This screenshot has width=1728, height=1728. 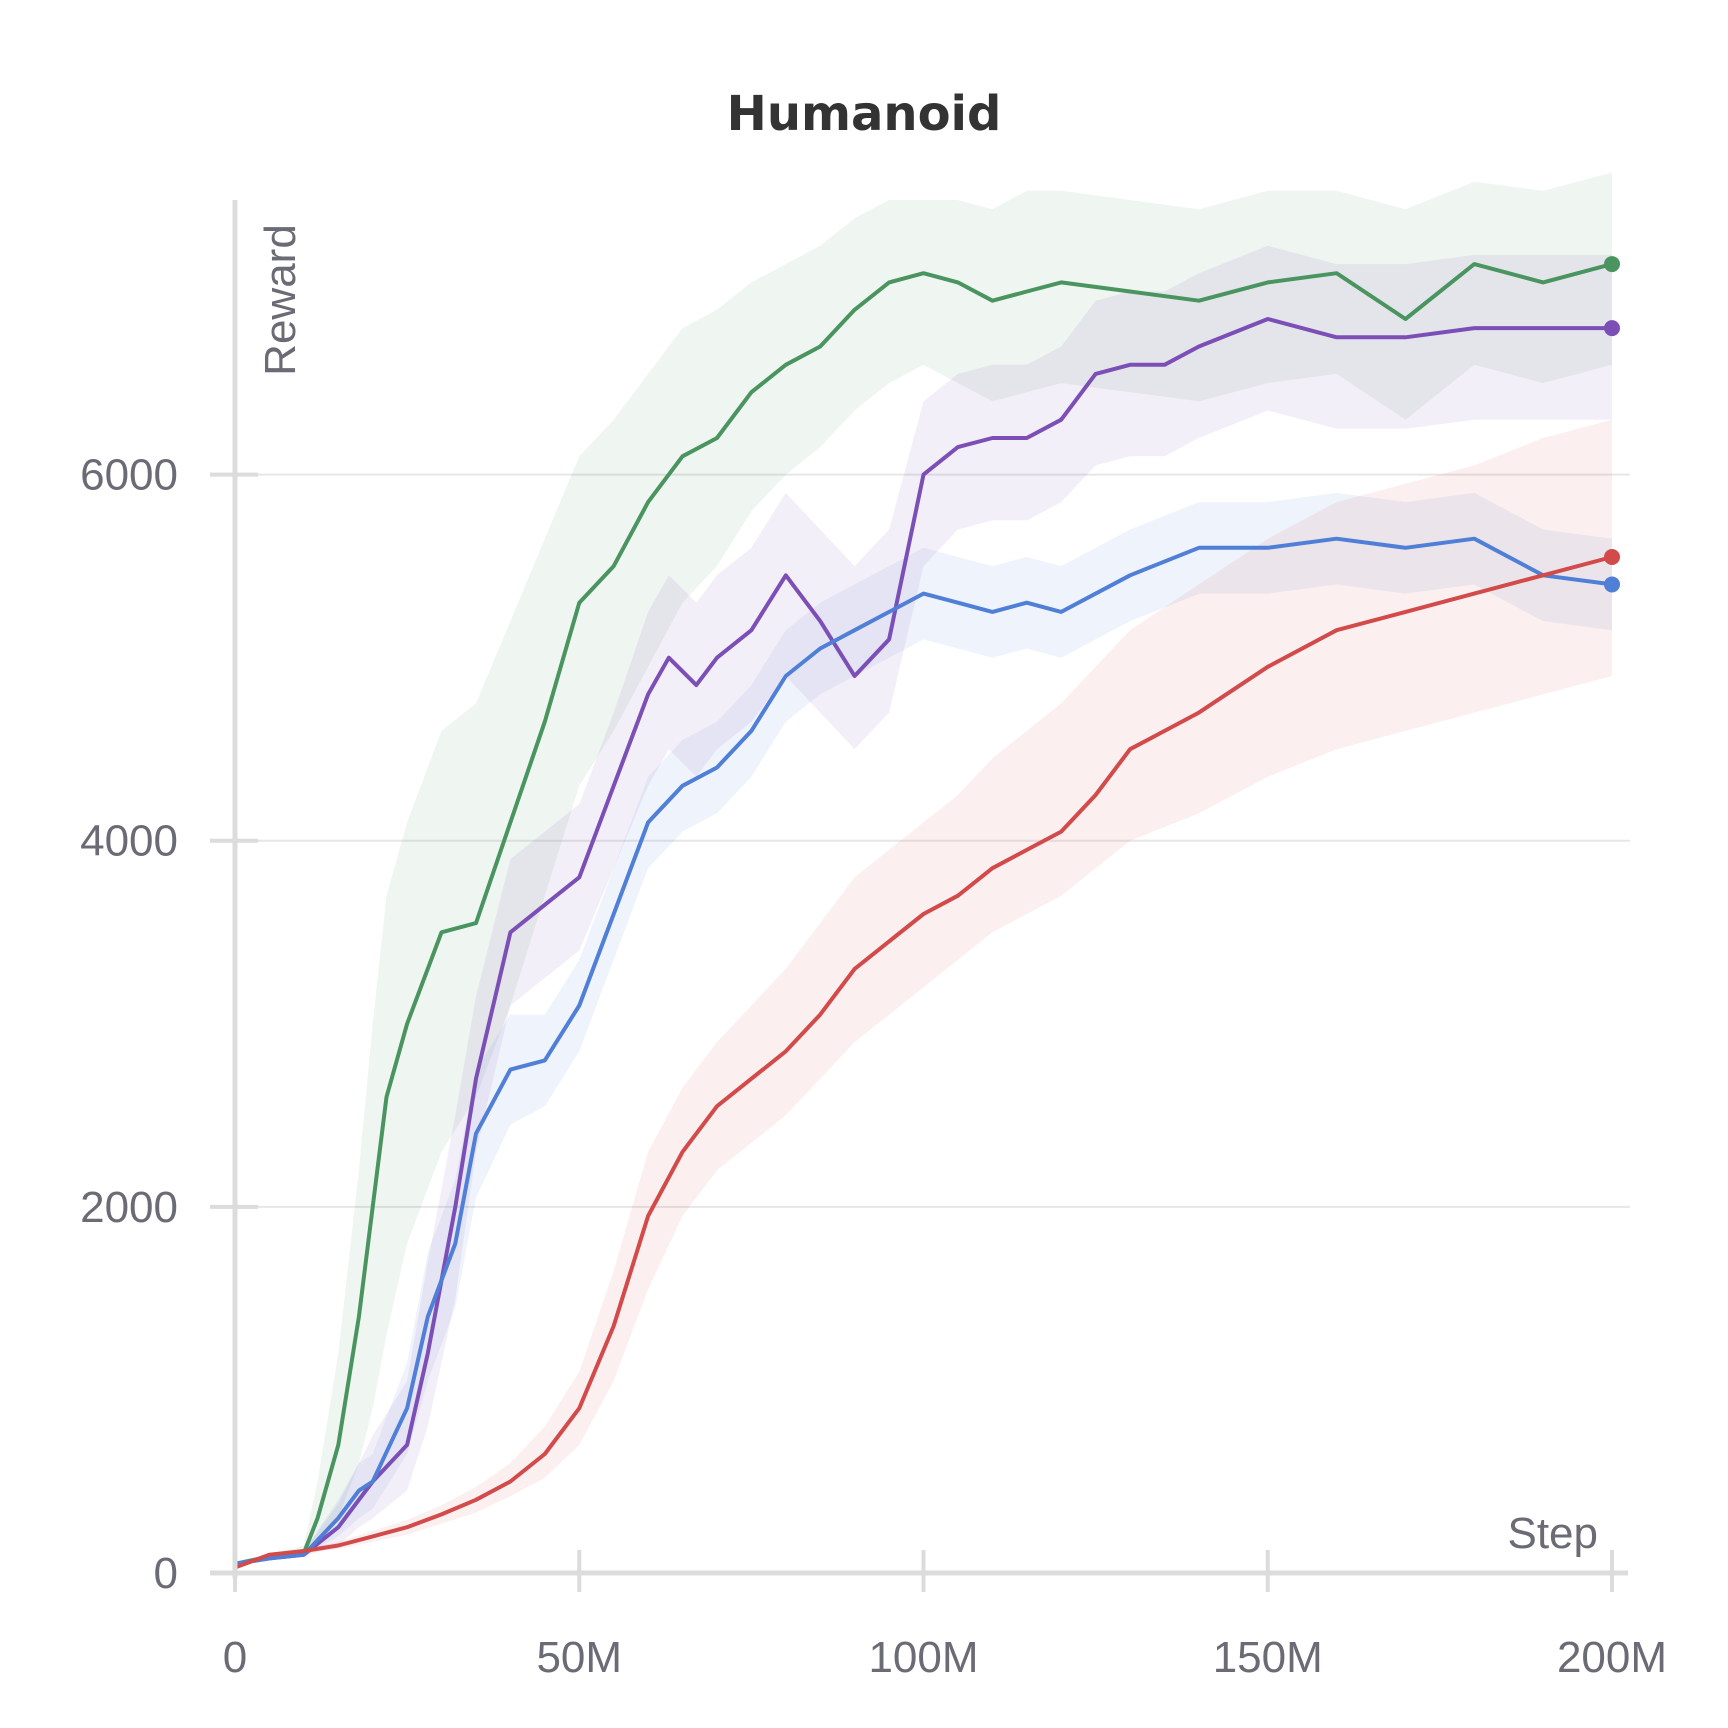 I want to click on y-tick-label: 2000, so click(x=129, y=1207).